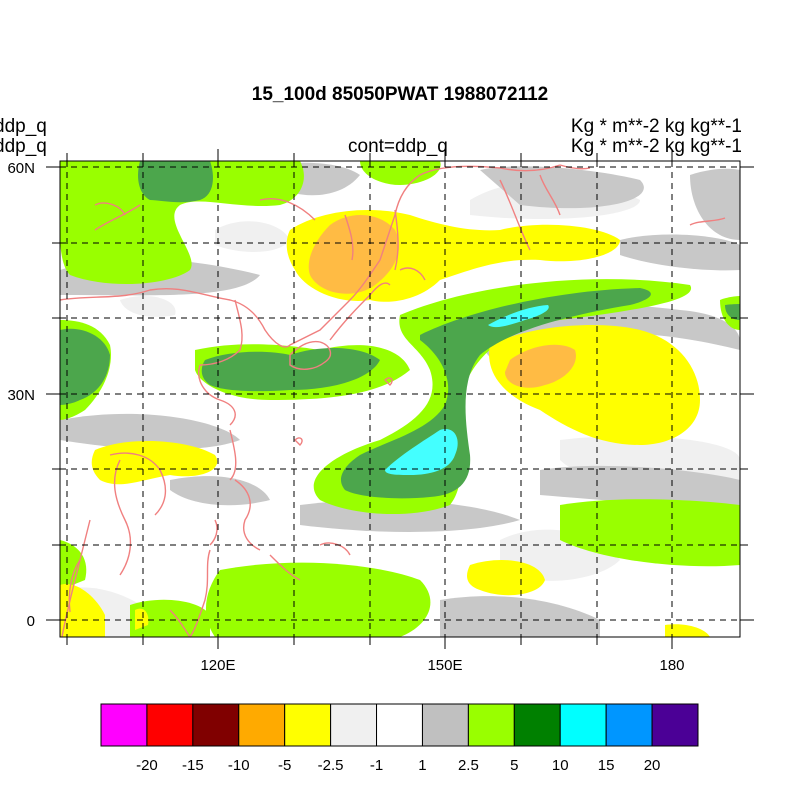  Describe the element at coordinates (285, 765) in the screenshot. I see `colorbar-tick-label: -5` at that location.